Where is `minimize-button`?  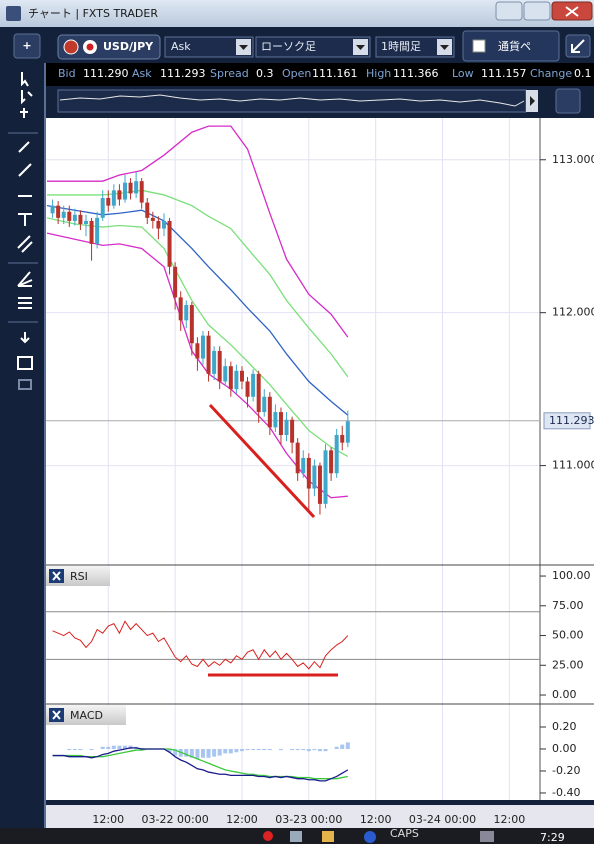 minimize-button is located at coordinates (509, 11).